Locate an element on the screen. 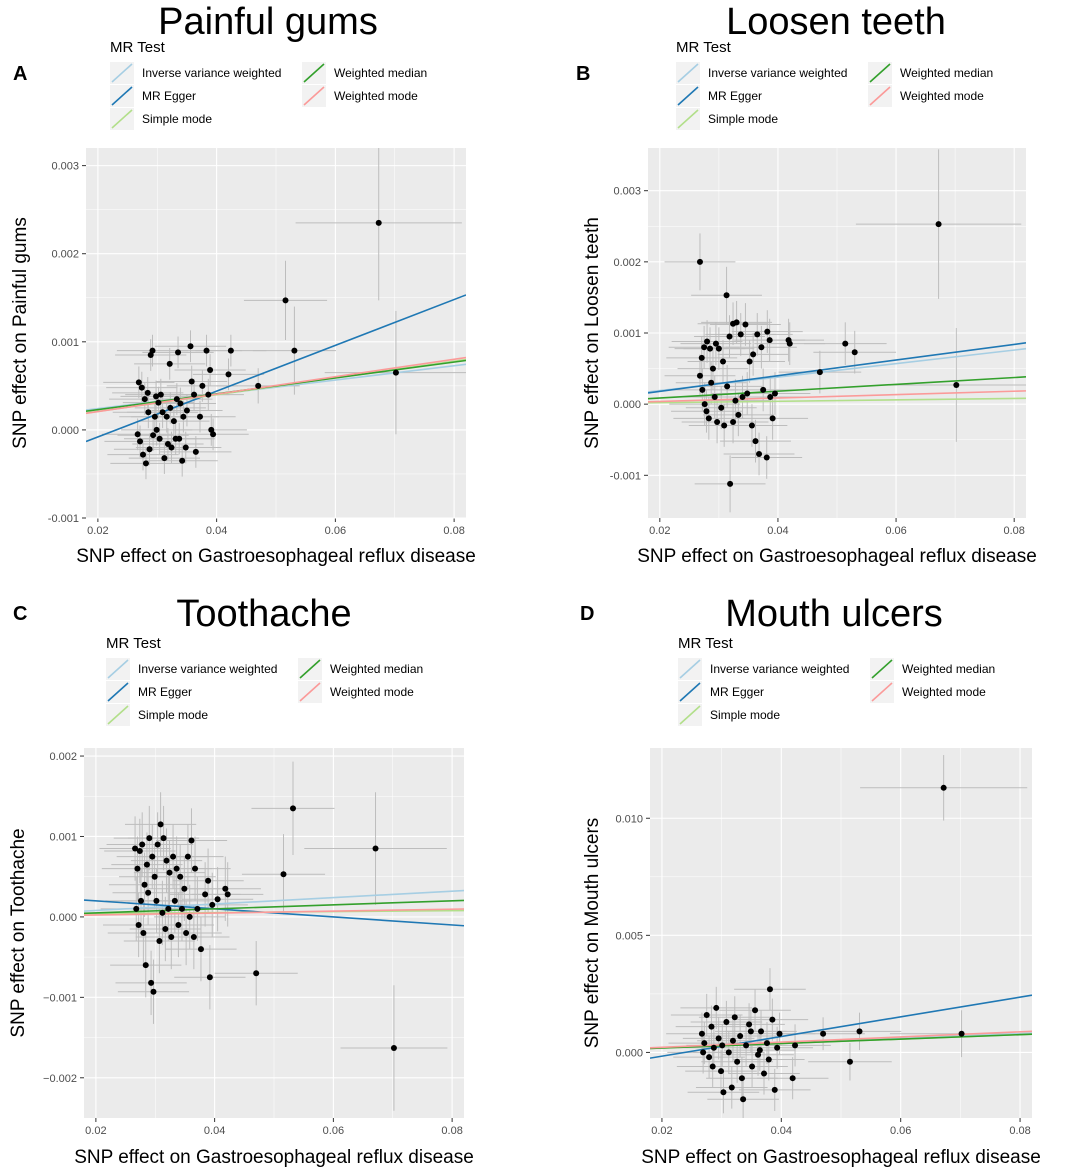  legend-title: MR Test is located at coordinates (706, 643).